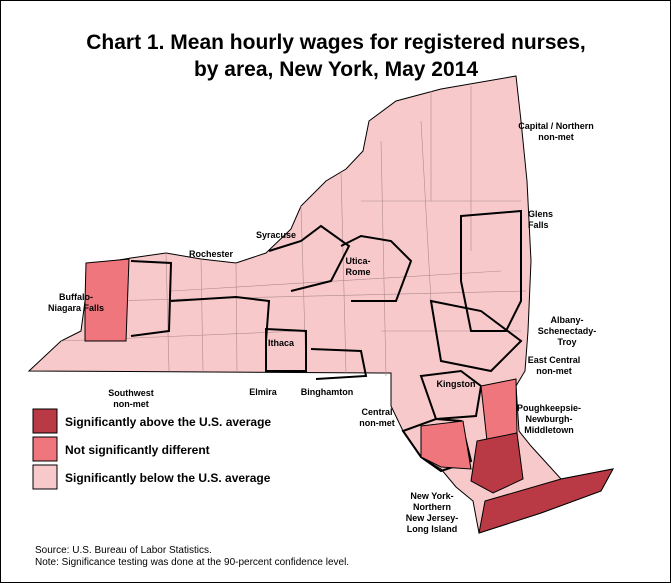  I want to click on area-label: New Jersey-, so click(432, 518).